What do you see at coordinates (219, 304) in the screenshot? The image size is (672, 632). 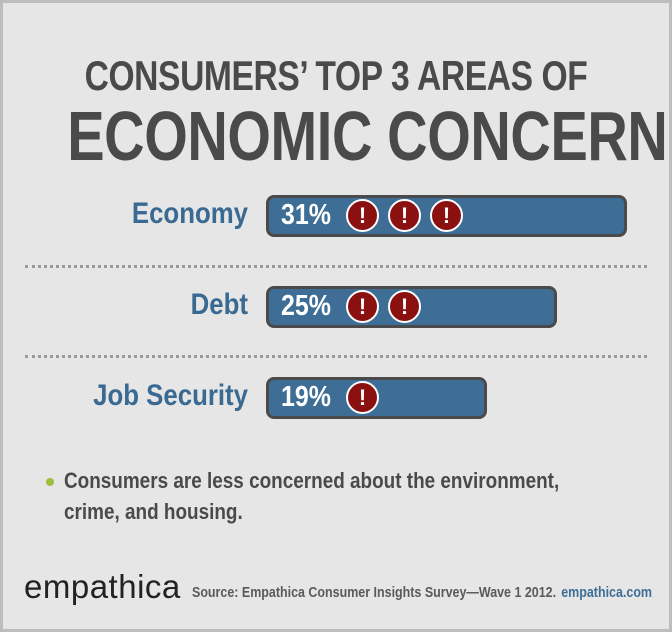 I see `category-label-debt: Debt` at bounding box center [219, 304].